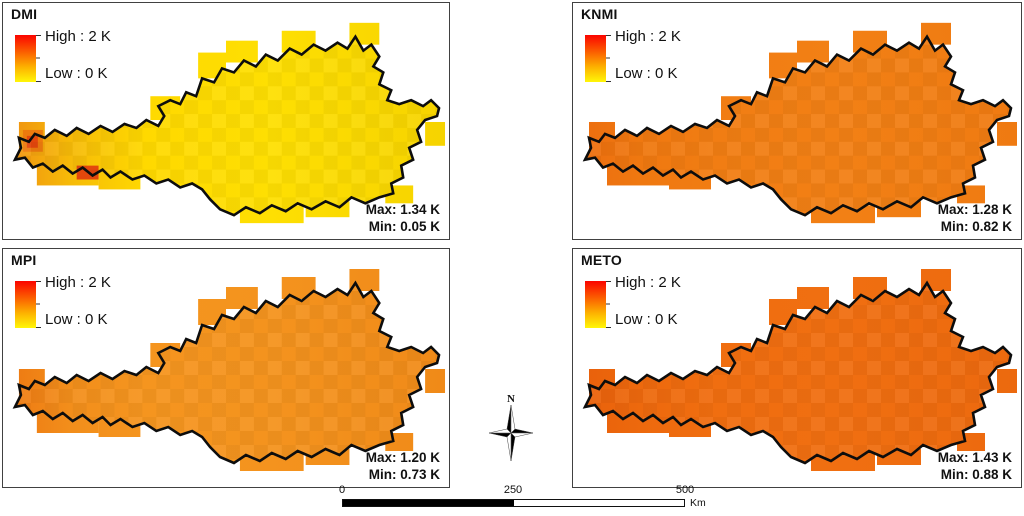 This screenshot has width=1024, height=516. I want to click on max-value: Max: 1.20 K, so click(402, 457).